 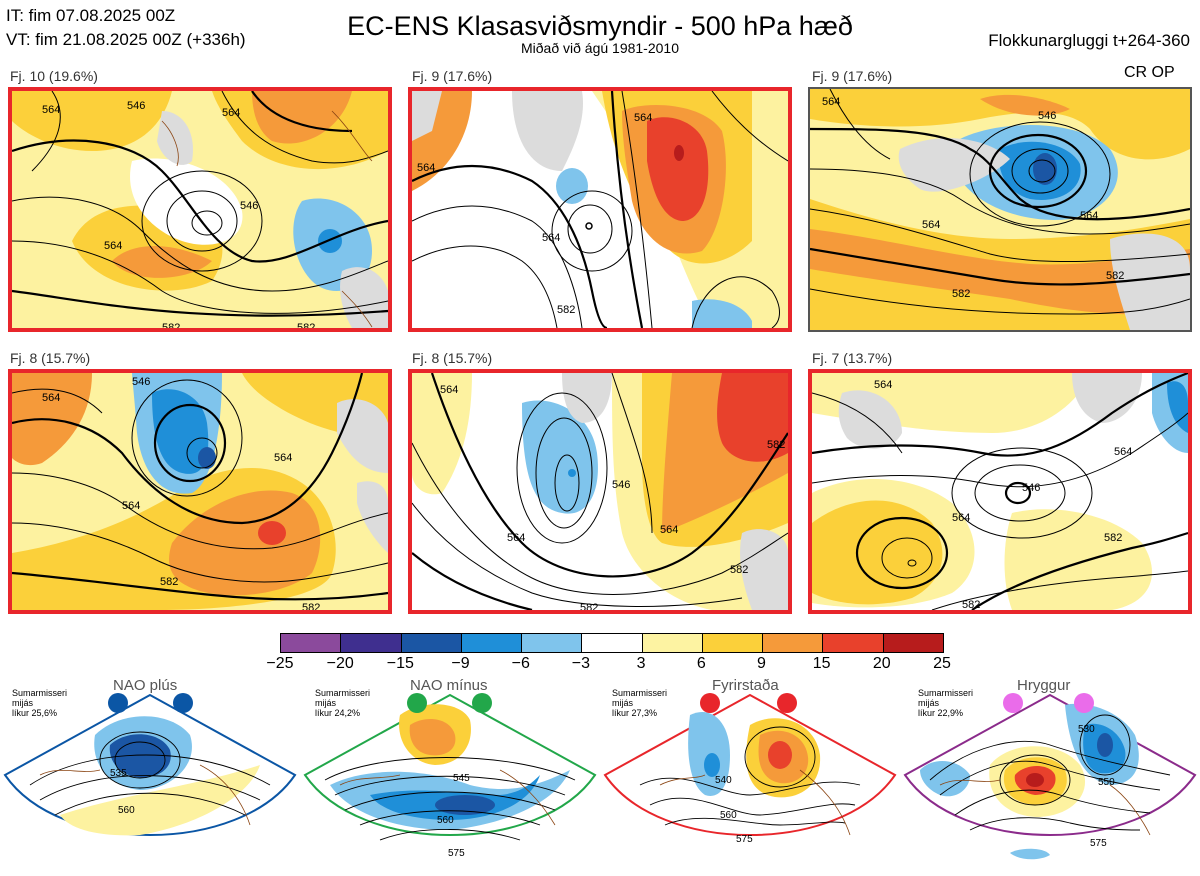 I want to click on contour-label: 535, so click(x=118, y=773).